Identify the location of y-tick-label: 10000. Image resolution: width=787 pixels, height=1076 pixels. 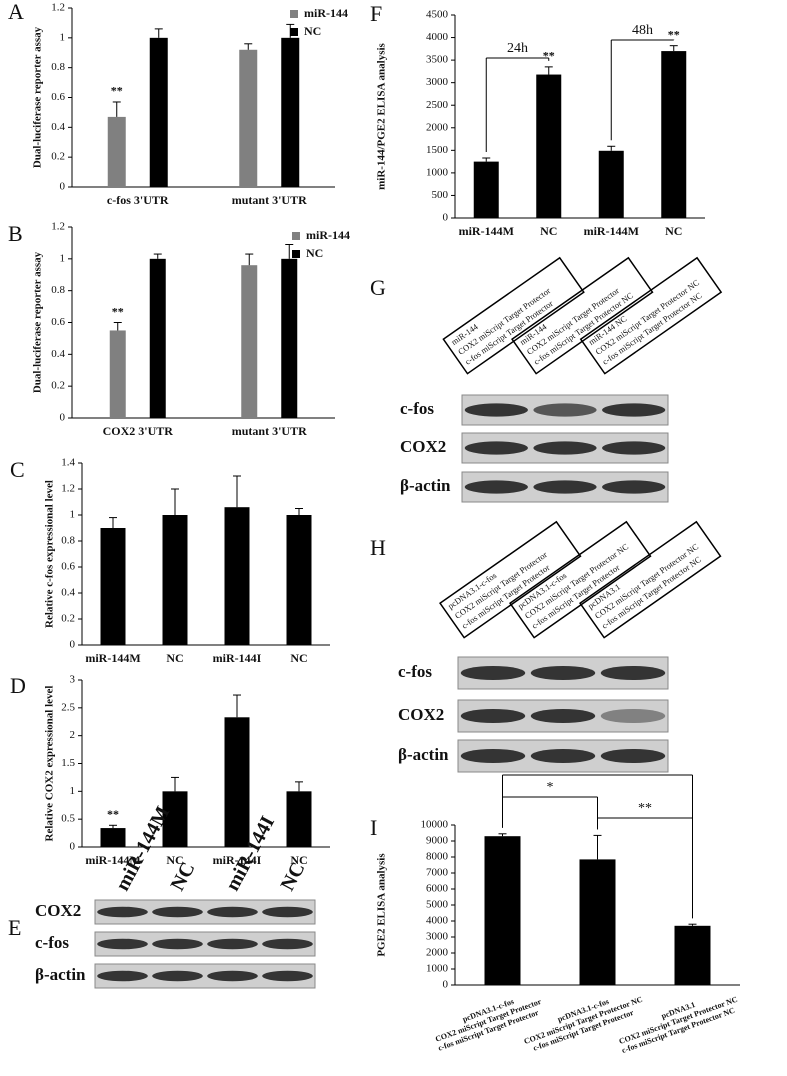
(435, 825).